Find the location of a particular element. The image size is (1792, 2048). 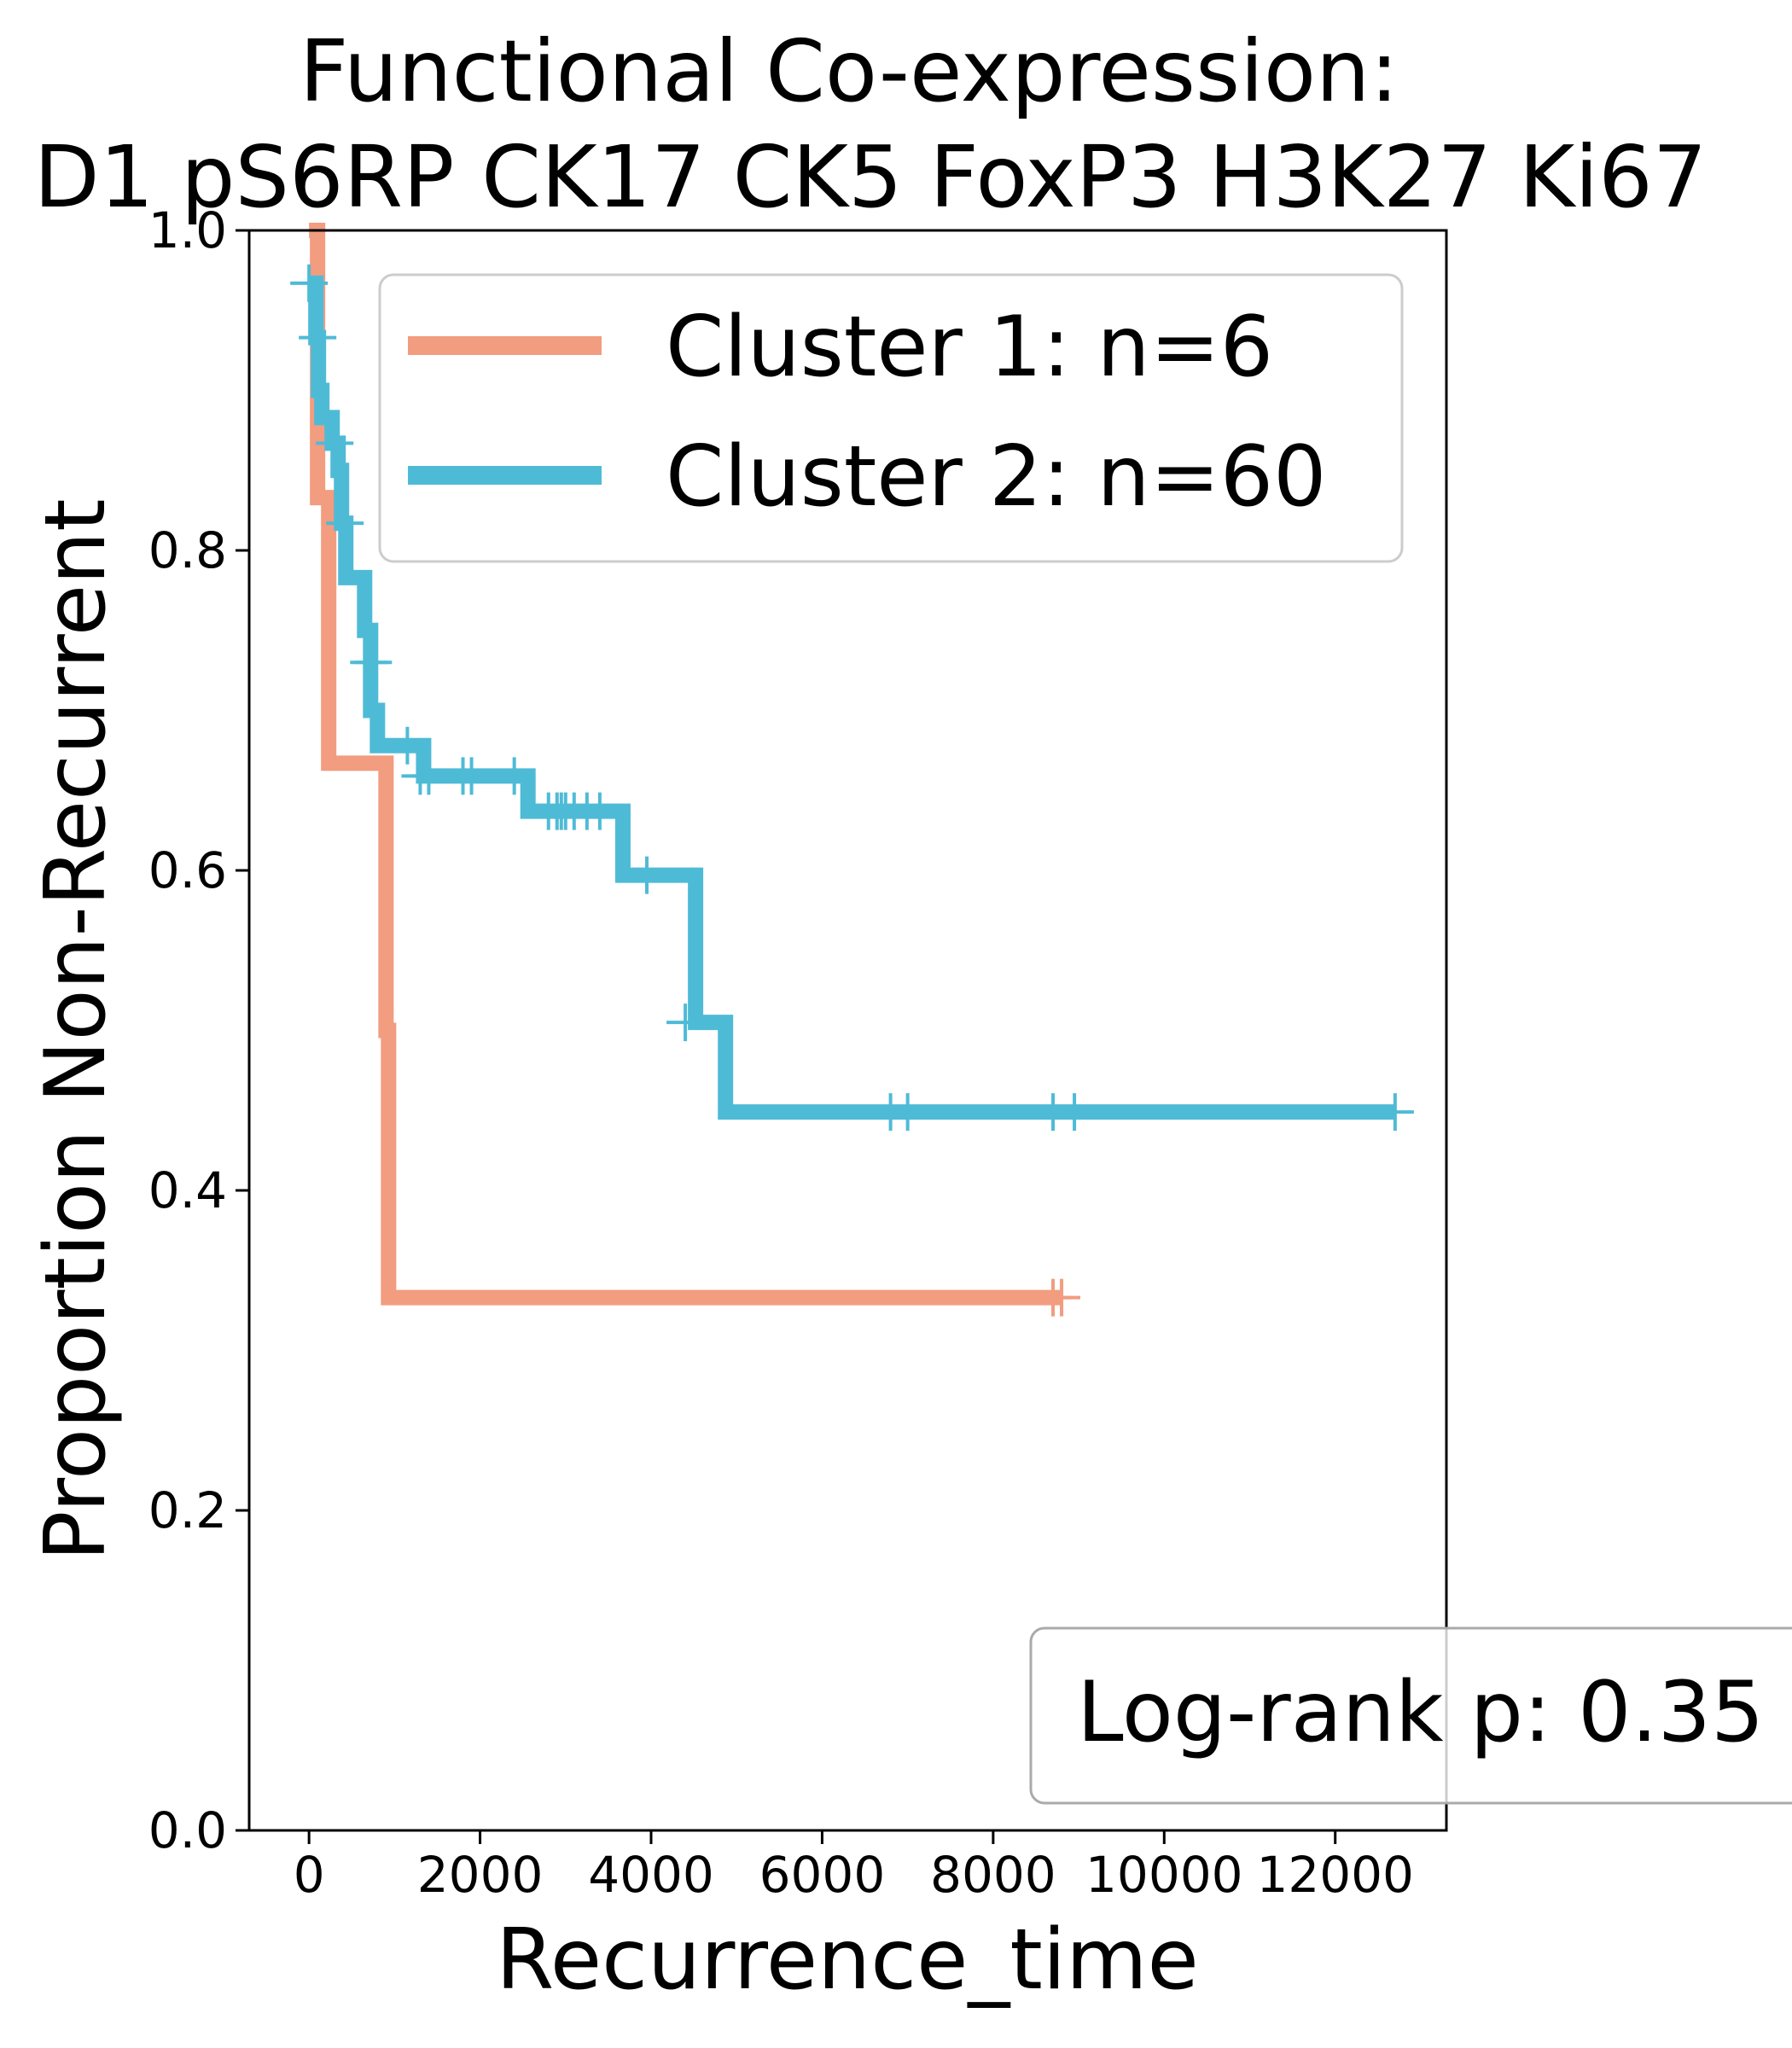

x-tick-label: 10000 is located at coordinates (1164, 1875).